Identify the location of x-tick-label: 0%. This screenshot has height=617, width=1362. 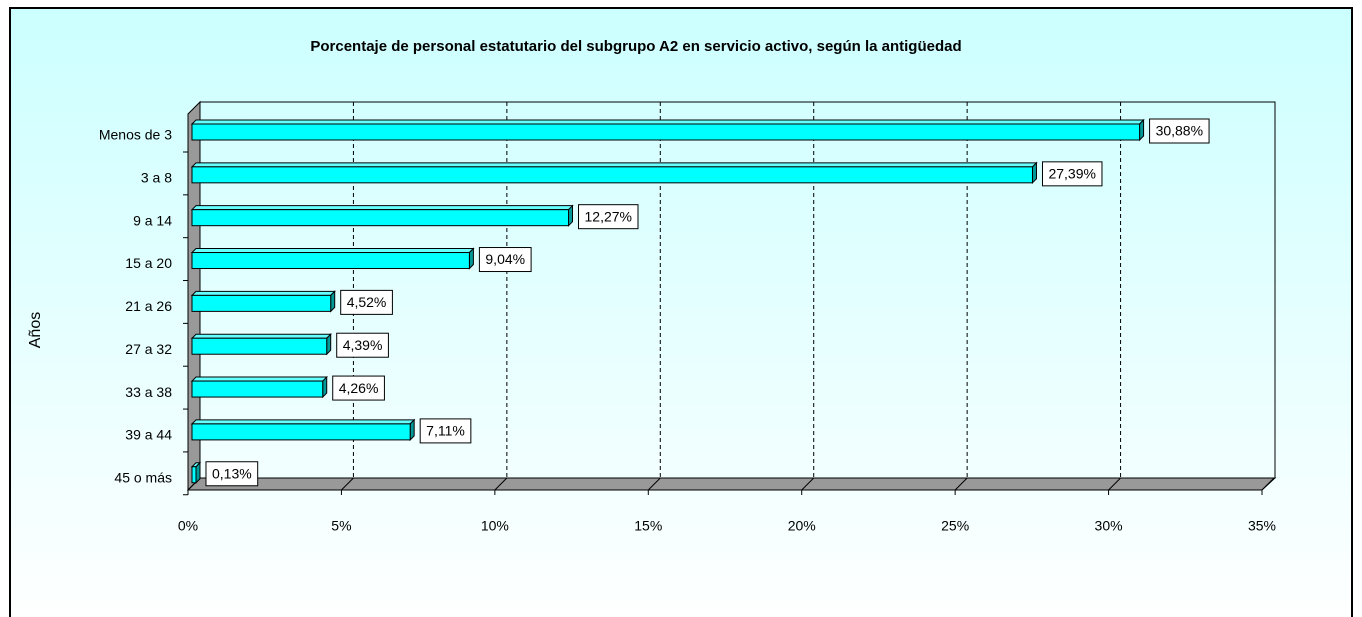
(188, 526).